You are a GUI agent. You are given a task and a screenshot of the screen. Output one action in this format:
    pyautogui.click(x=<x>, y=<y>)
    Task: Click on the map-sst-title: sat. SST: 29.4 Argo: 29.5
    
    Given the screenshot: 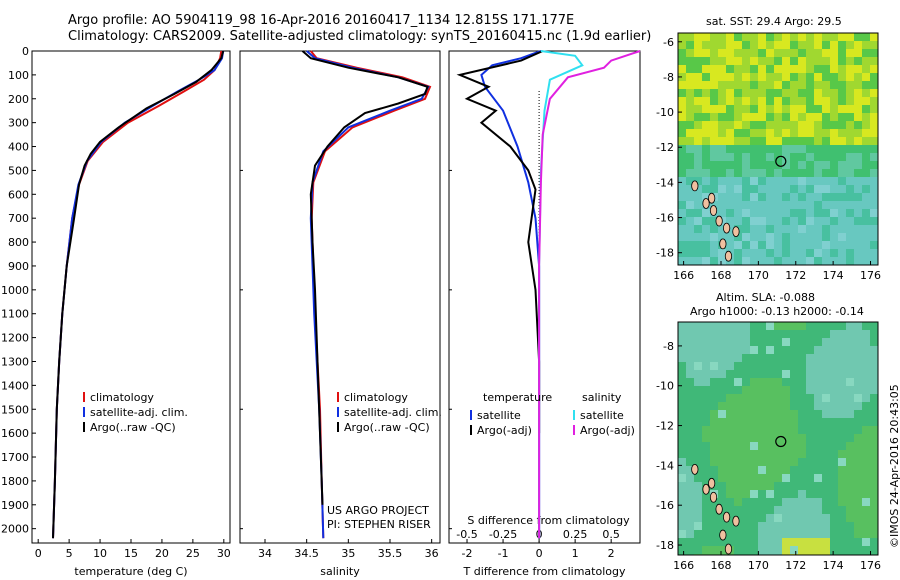 What is the action you would take?
    pyautogui.click(x=774, y=21)
    